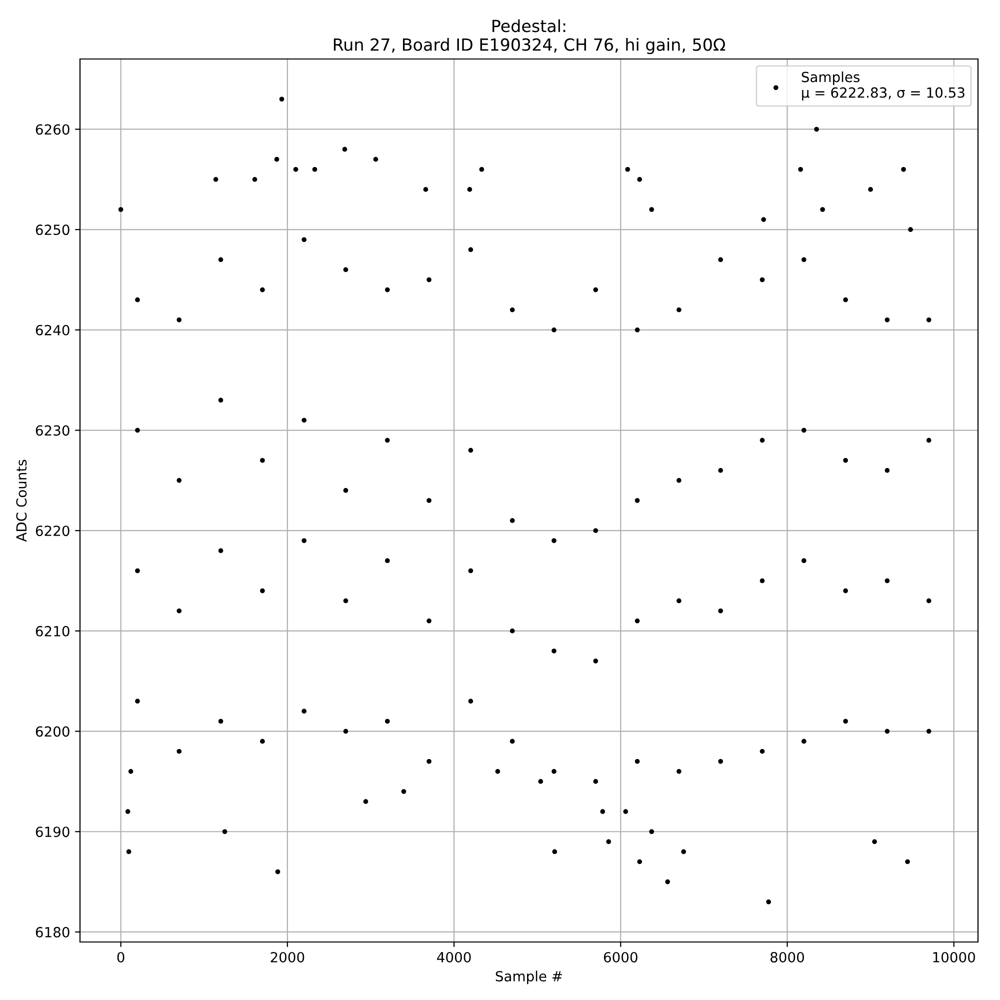  I want to click on x-tick-label: 6000, so click(621, 957).